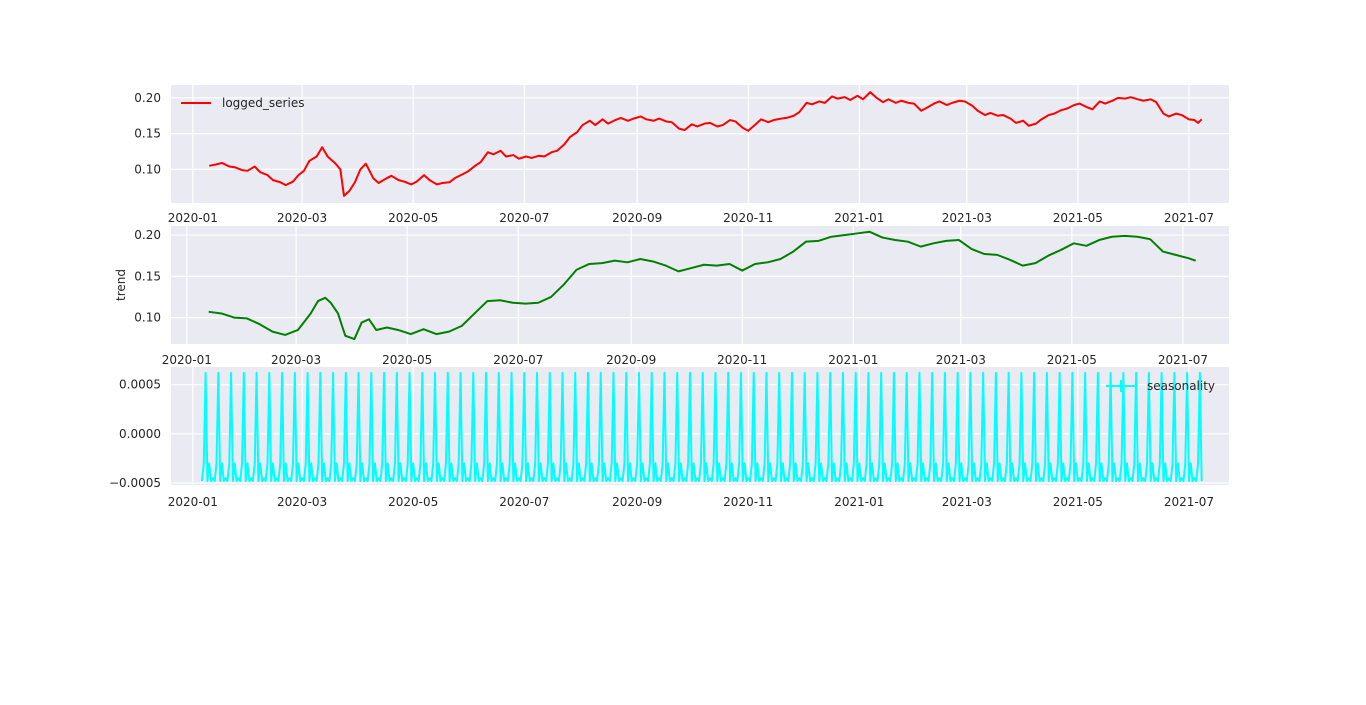 The height and width of the screenshot is (705, 1366). Describe the element at coordinates (701, 427) in the screenshot. I see `series-line-seasonality` at that location.